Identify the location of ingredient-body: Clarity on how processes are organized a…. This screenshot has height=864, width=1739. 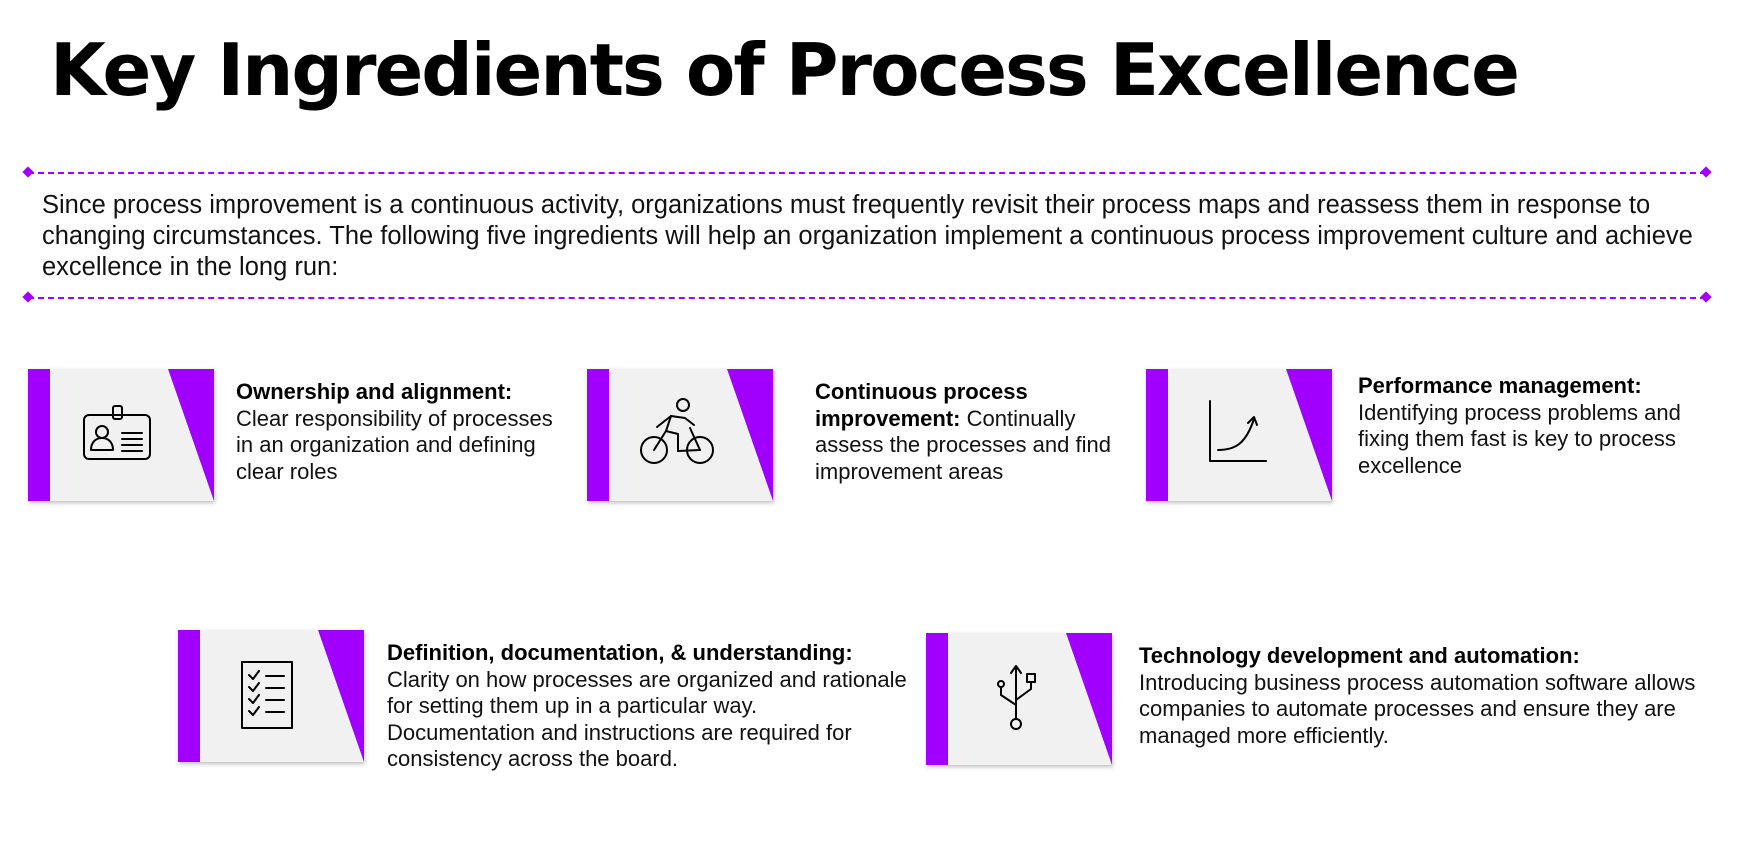
(647, 719).